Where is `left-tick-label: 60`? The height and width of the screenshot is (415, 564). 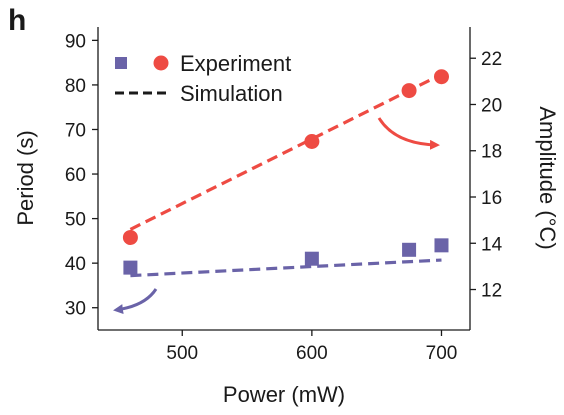 left-tick-label: 60 is located at coordinates (75, 175).